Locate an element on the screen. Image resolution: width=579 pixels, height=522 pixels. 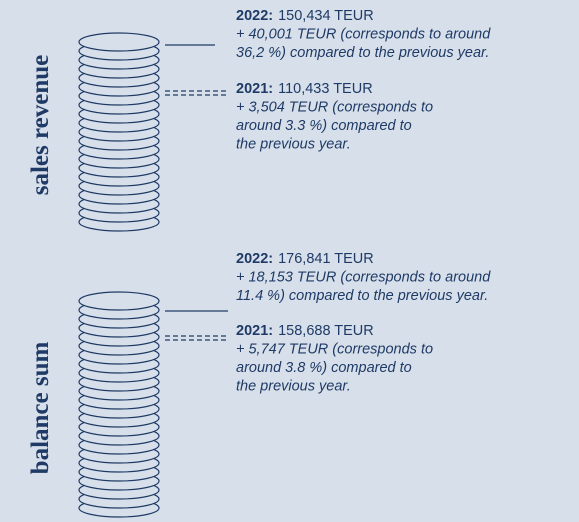
section-label: sales revenue is located at coordinates (40, 125).